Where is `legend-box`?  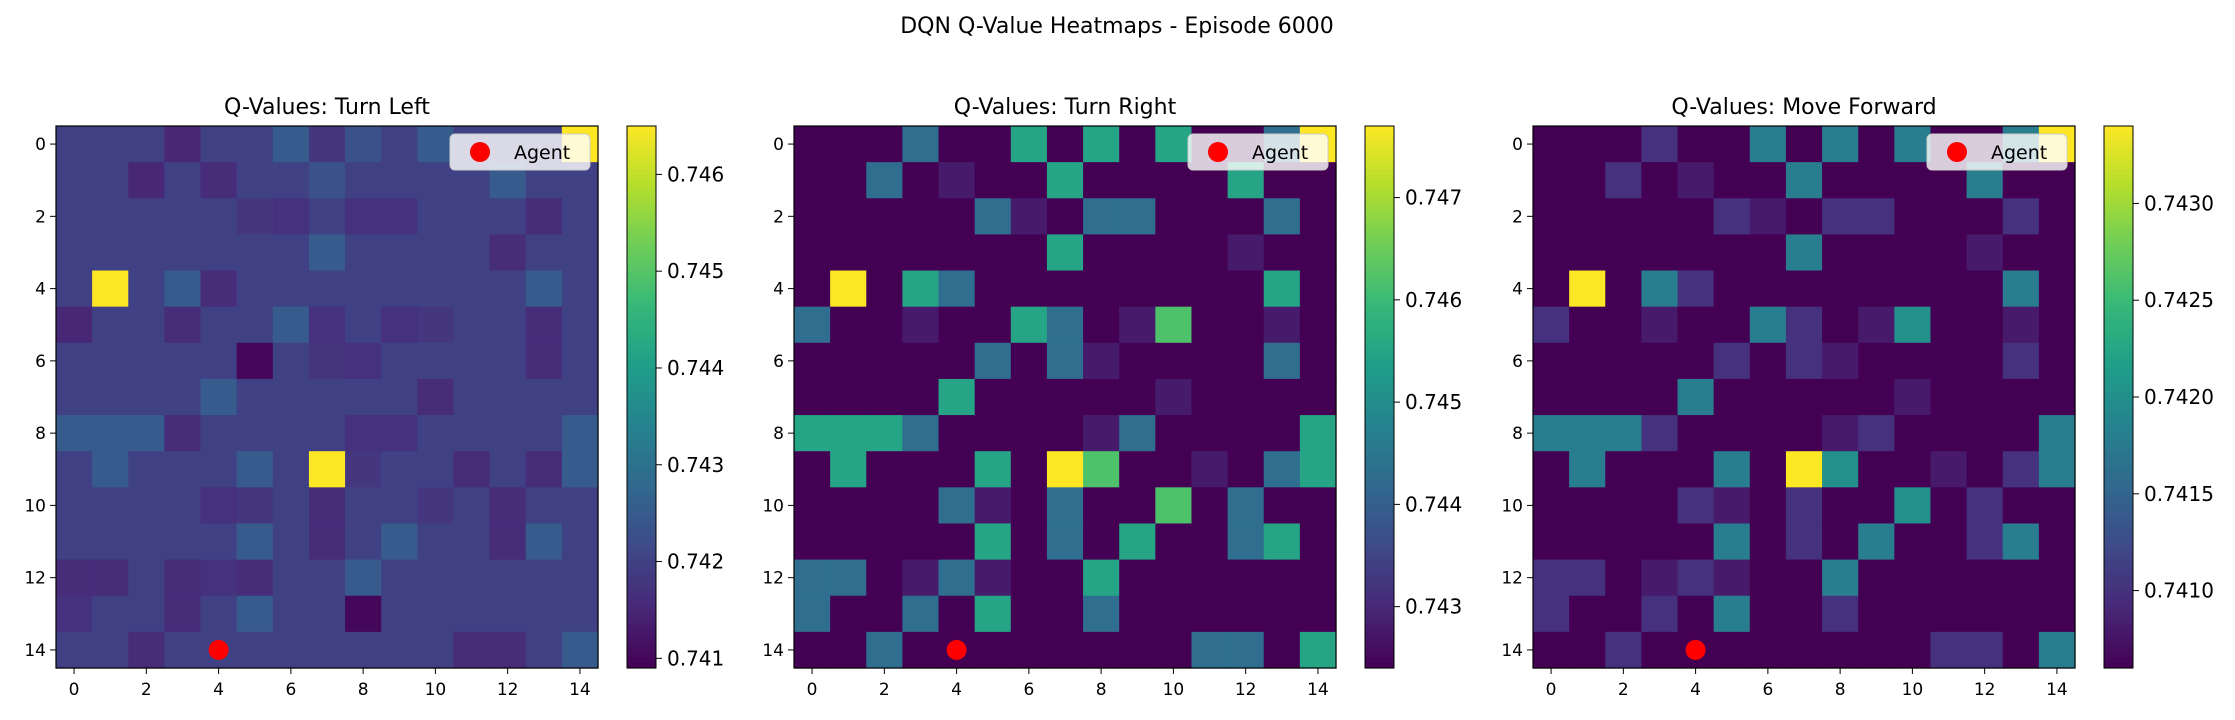 legend-box is located at coordinates (1997, 152).